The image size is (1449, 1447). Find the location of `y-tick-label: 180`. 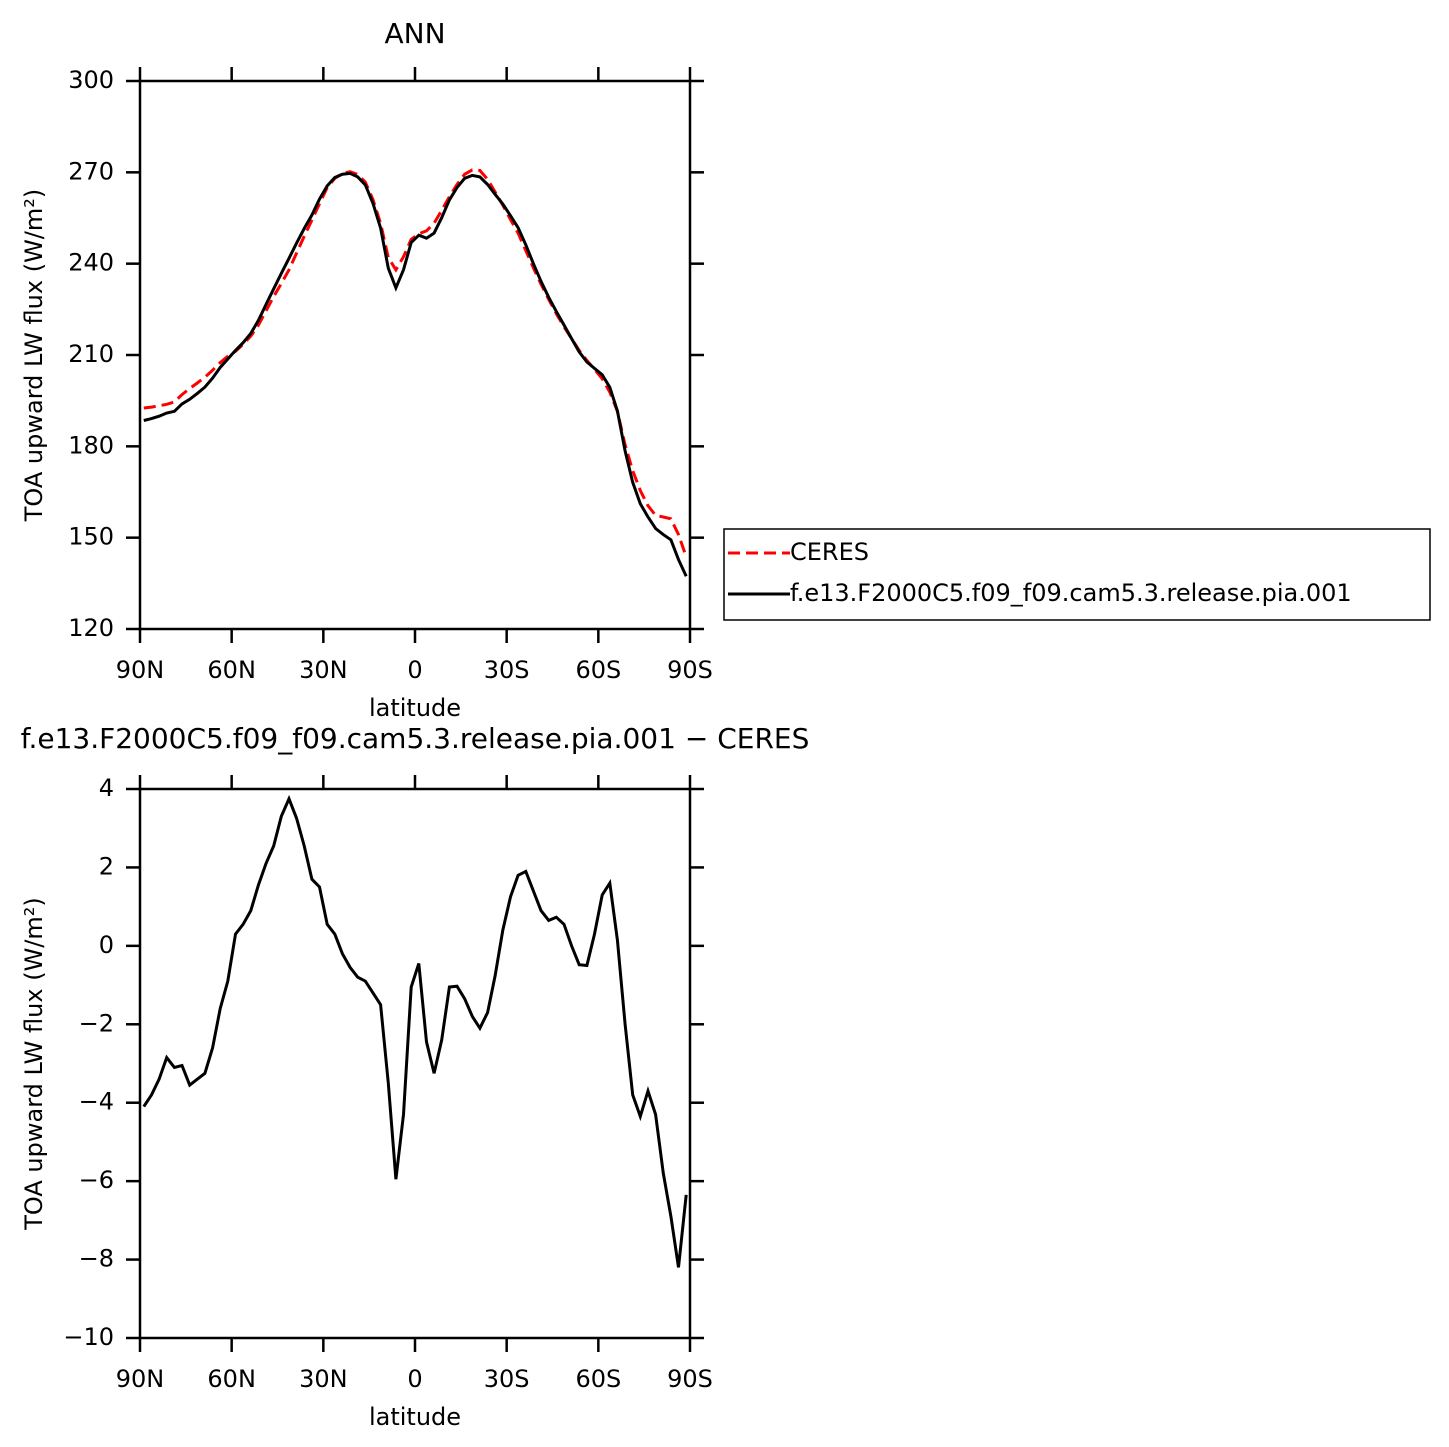

y-tick-label: 180 is located at coordinates (91, 445).